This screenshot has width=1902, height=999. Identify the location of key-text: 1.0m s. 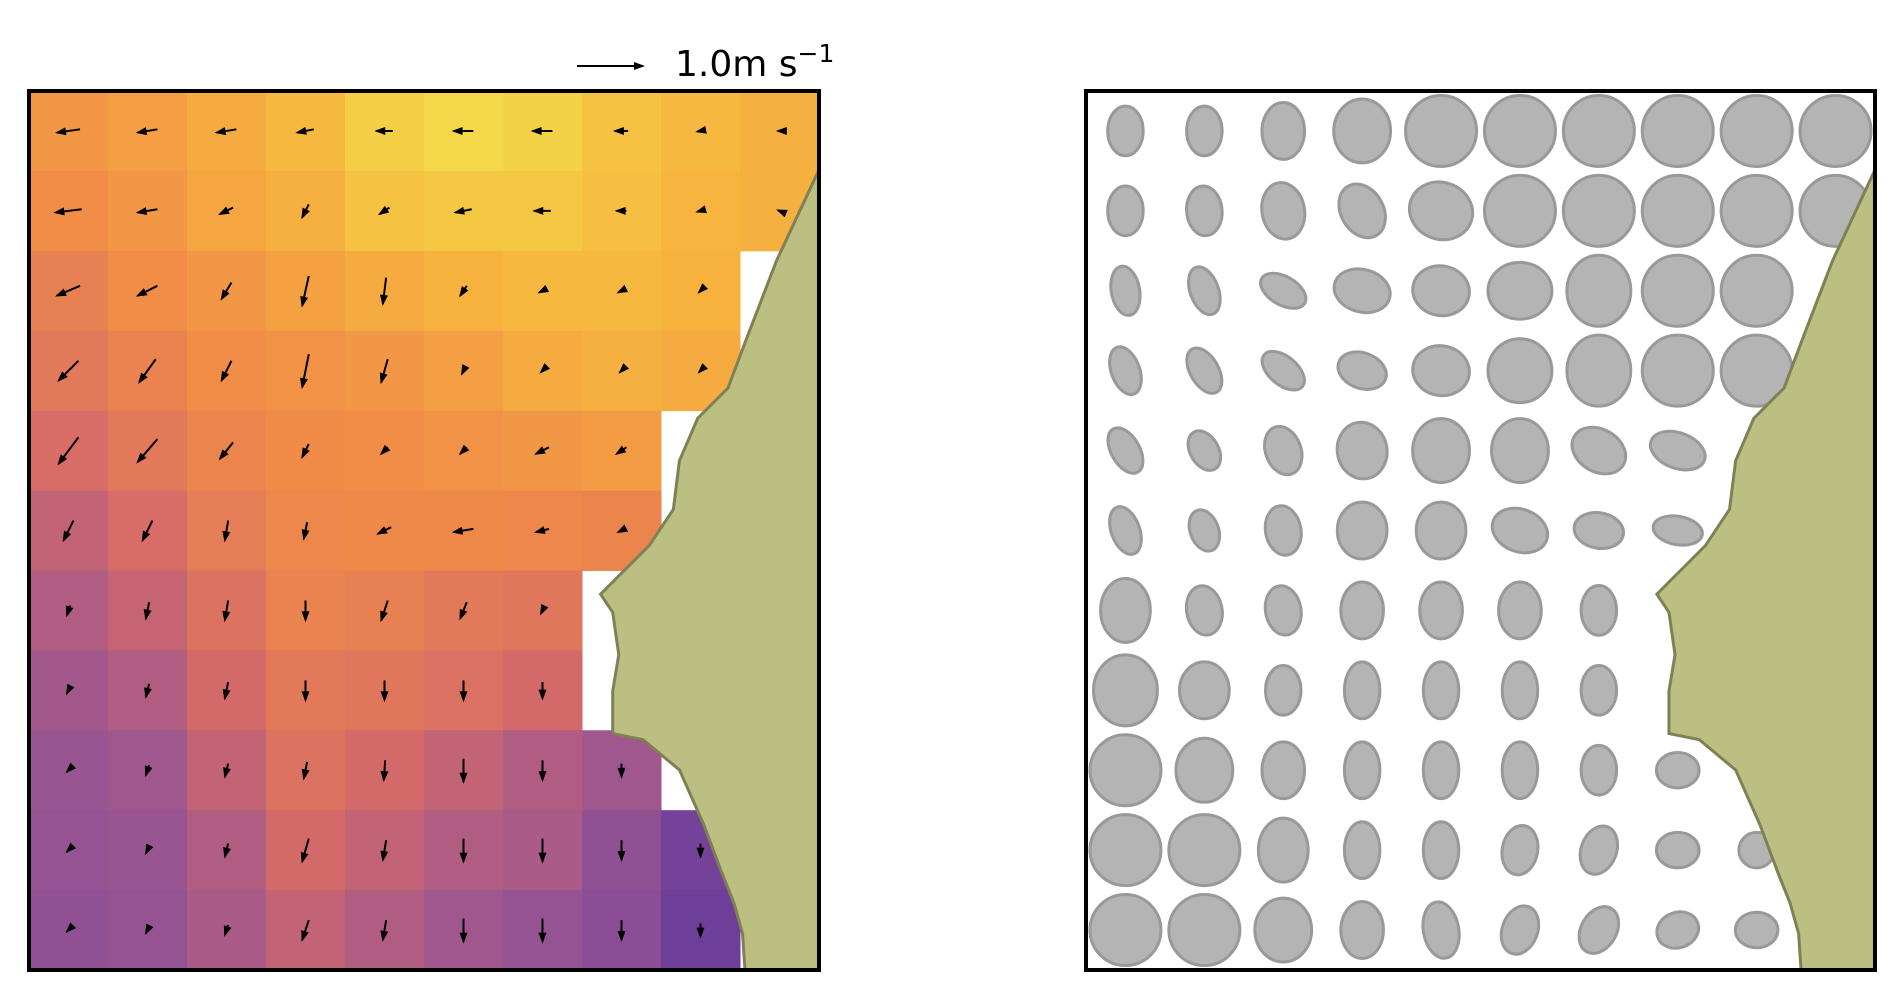
(736, 64).